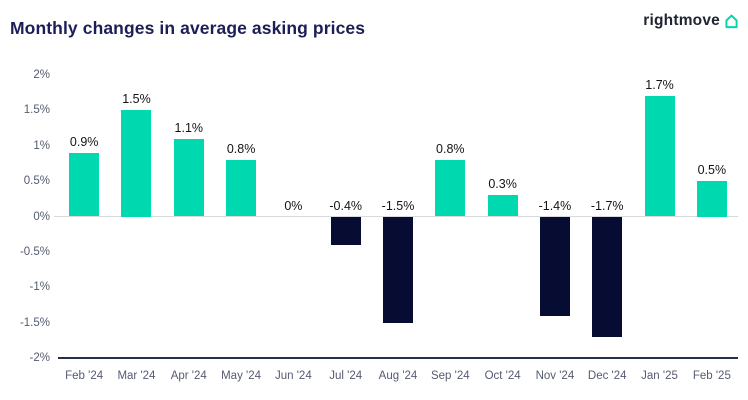  Describe the element at coordinates (293, 376) in the screenshot. I see `x-tick-label: Jun '24` at that location.